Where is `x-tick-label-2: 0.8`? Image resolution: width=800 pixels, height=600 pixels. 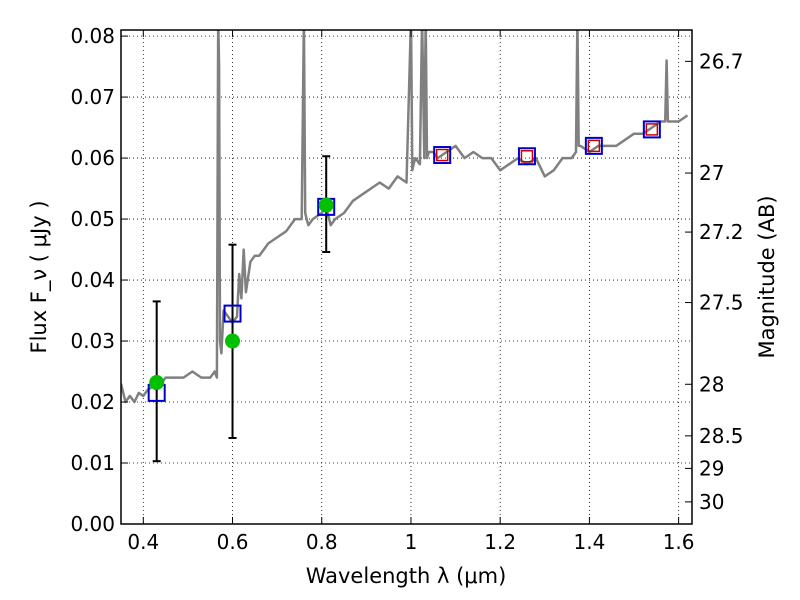 x-tick-label-2: 0.8 is located at coordinates (322, 542).